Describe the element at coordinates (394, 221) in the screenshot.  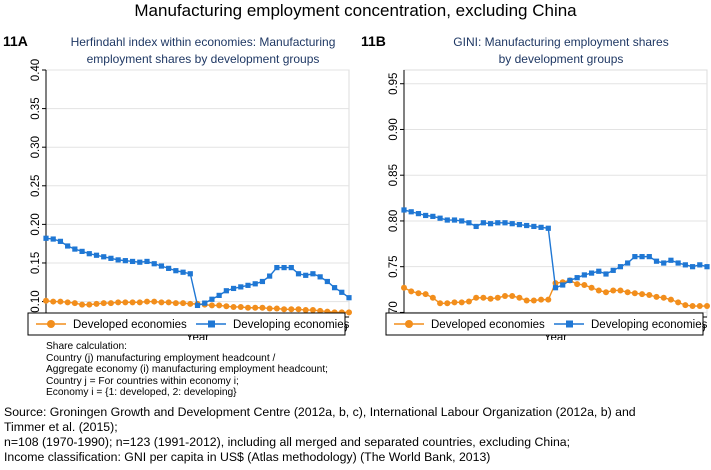
I see `y-tick-label: 0.80` at that location.